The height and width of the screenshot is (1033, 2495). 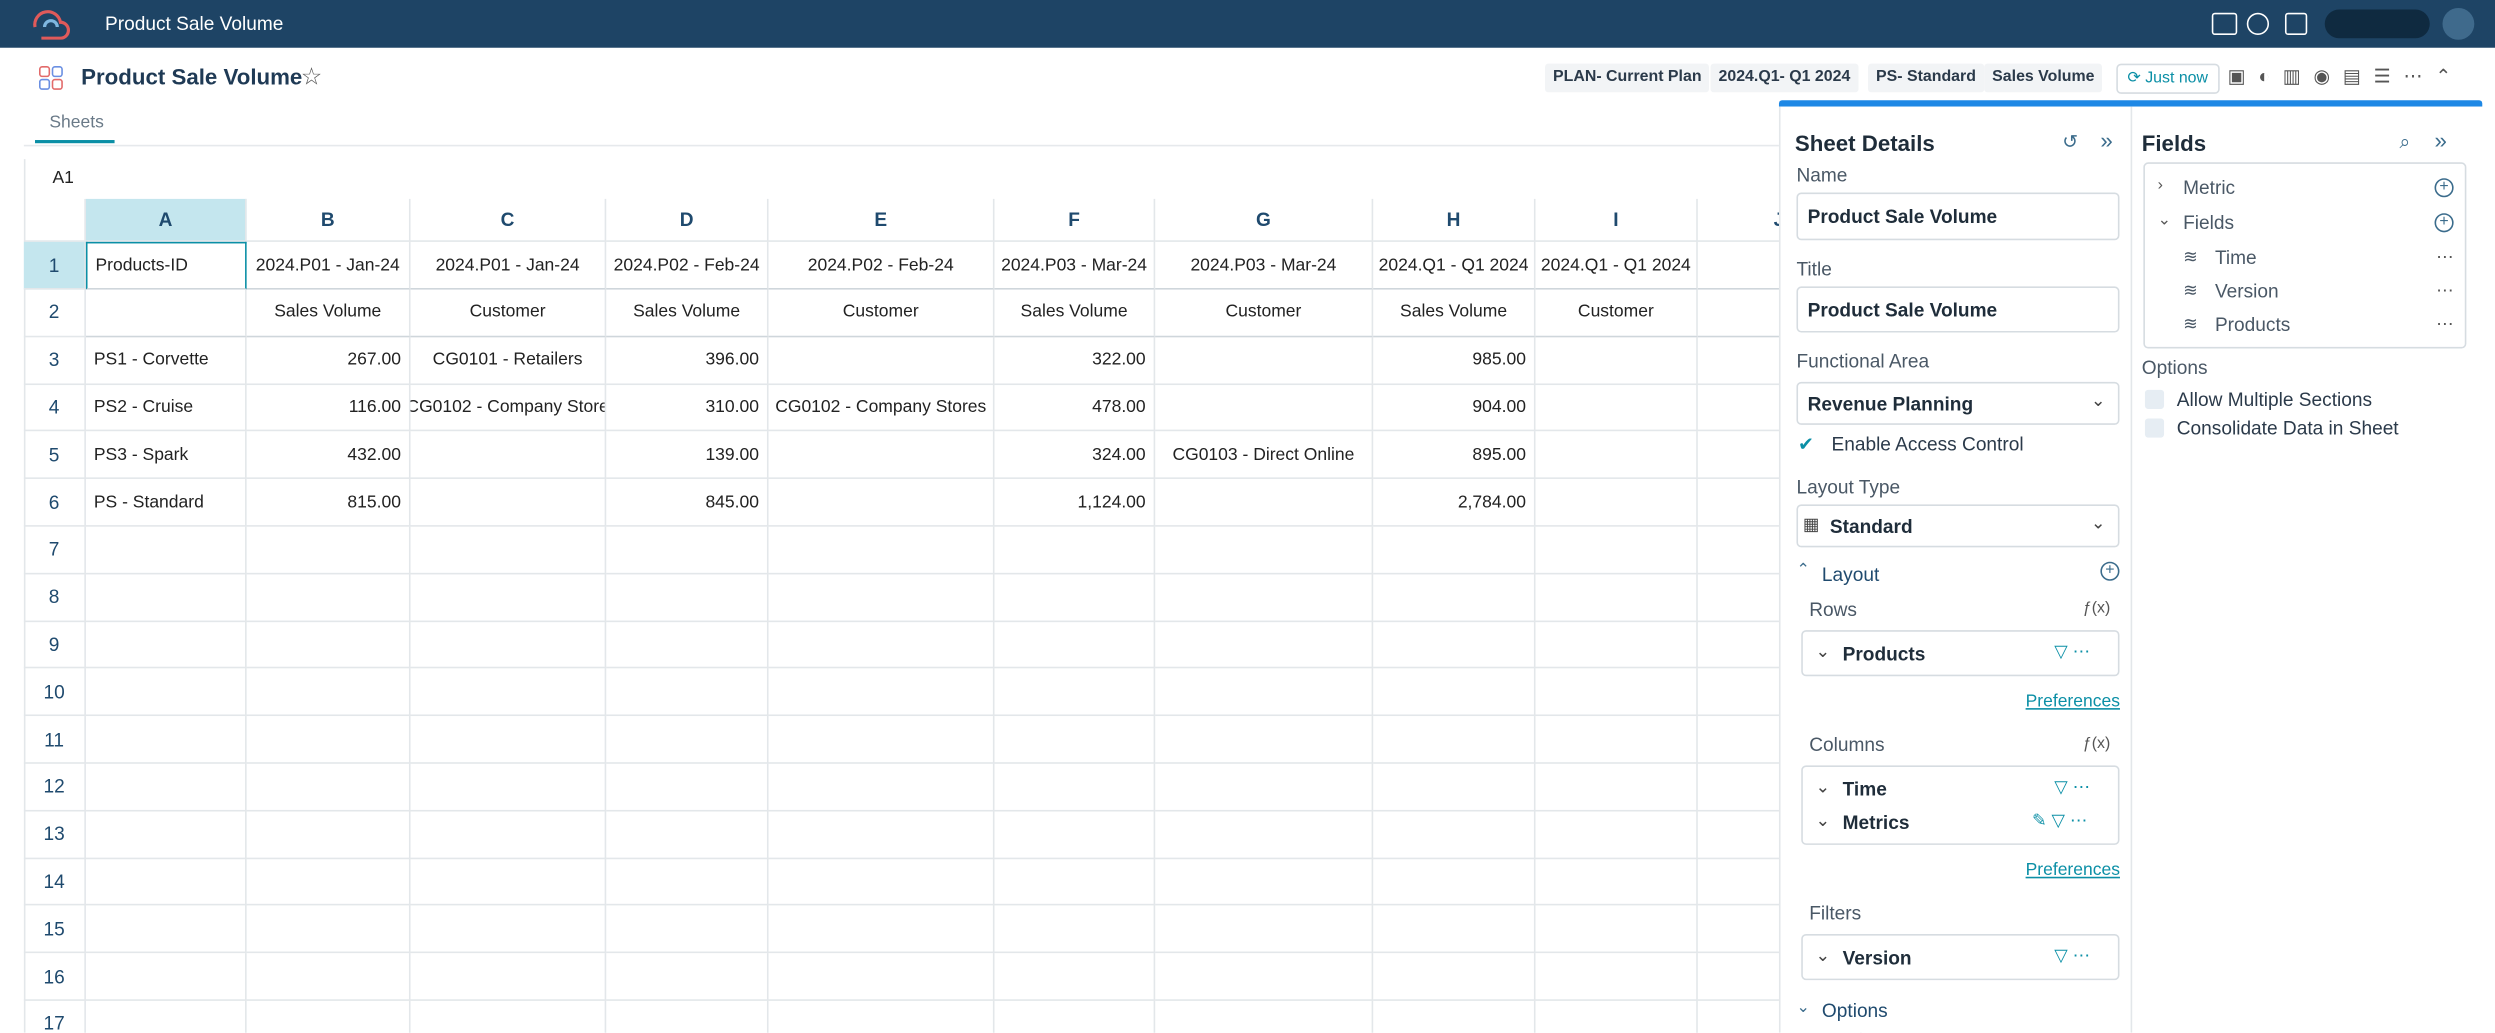 What do you see at coordinates (687, 455) in the screenshot?
I see `cell: 139.00` at bounding box center [687, 455].